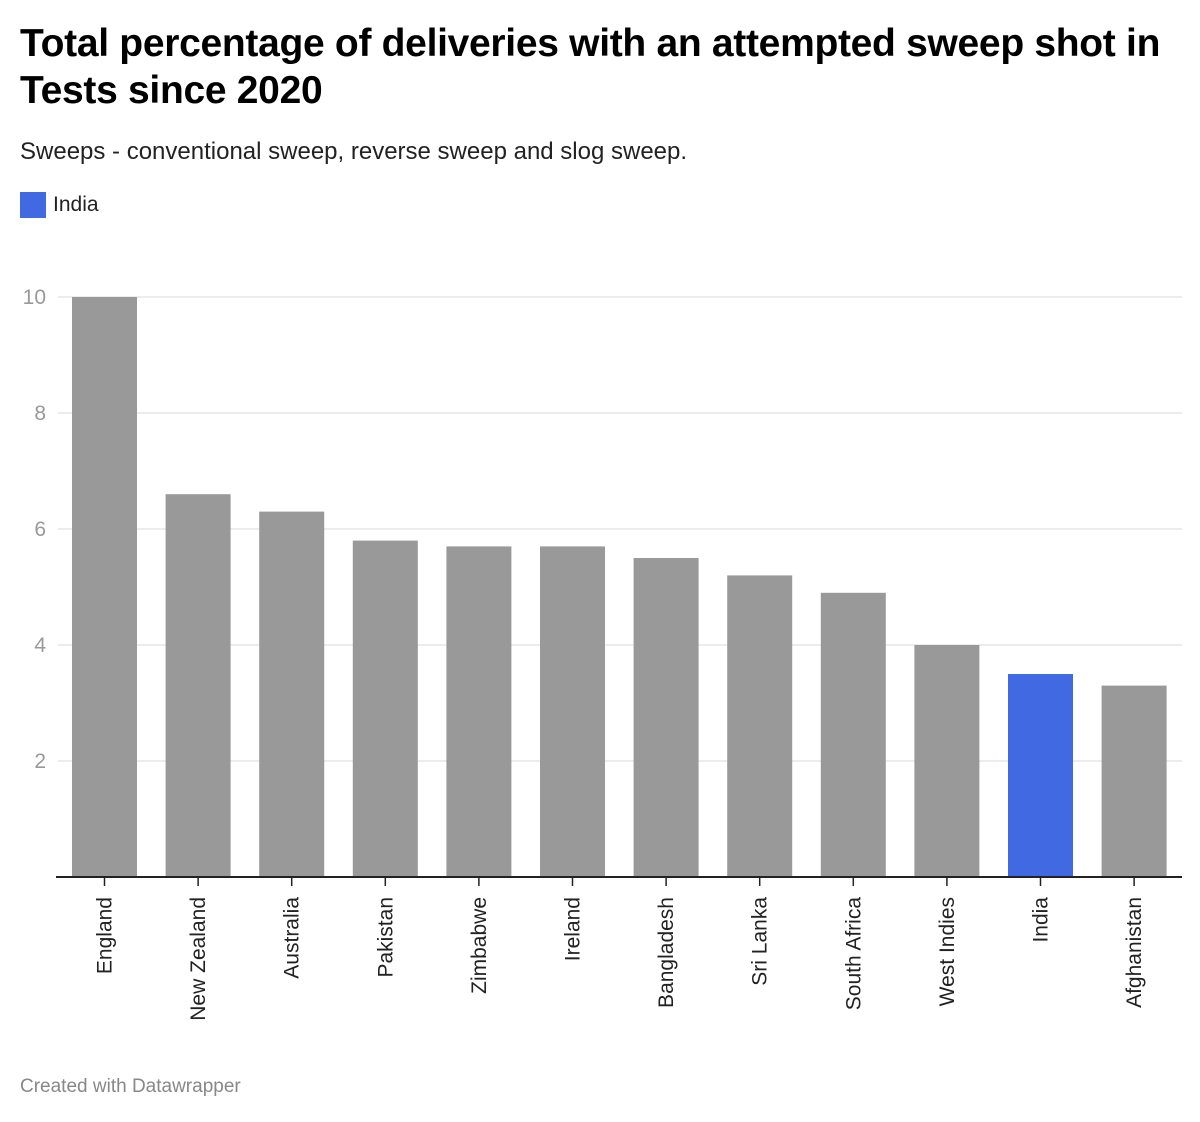  What do you see at coordinates (40, 413) in the screenshot?
I see `y-tick-label: 8` at bounding box center [40, 413].